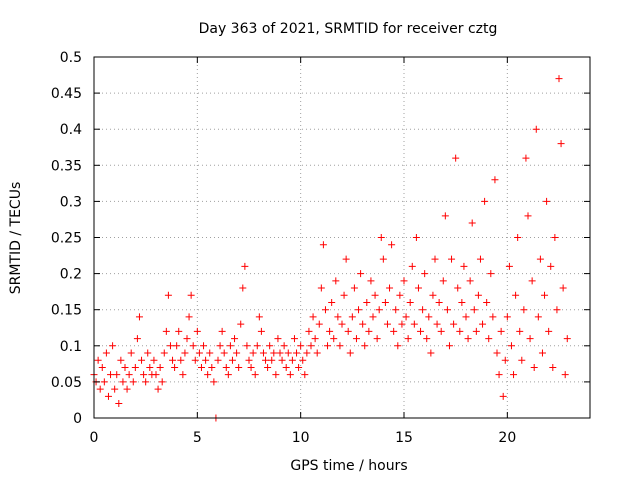  I want to click on x-tick-label: 20, so click(507, 438).